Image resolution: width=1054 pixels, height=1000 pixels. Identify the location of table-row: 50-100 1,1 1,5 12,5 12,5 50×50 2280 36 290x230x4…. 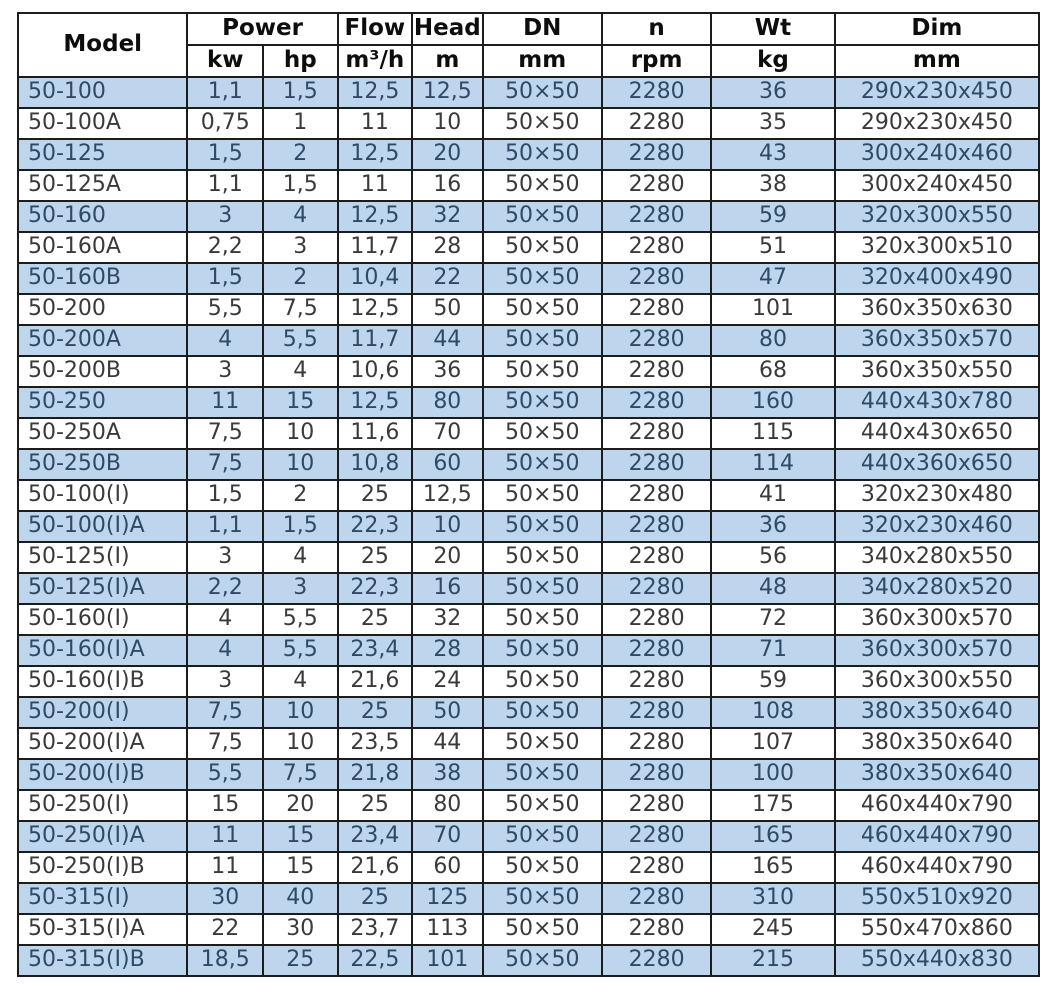
(528, 92).